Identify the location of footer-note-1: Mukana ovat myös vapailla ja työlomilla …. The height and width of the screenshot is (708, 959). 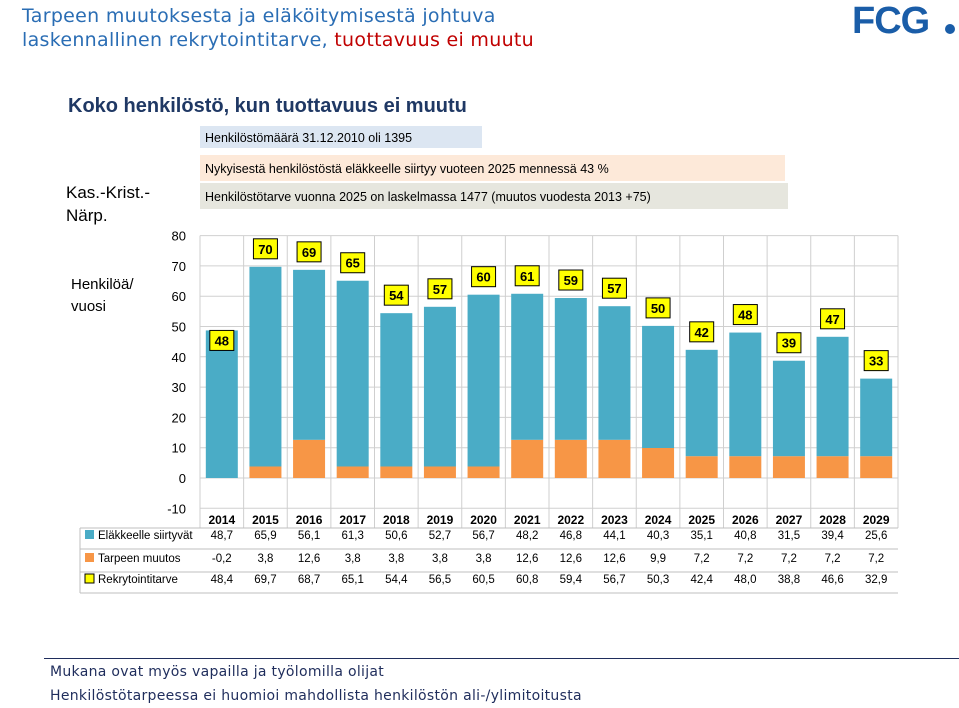
(217, 672).